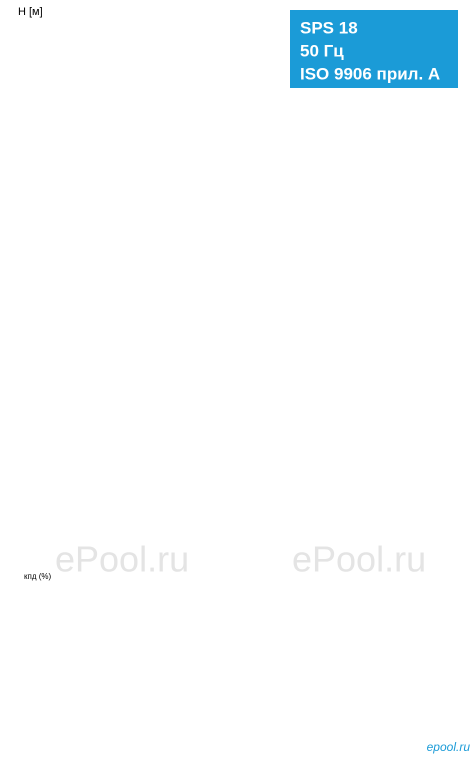 This screenshot has width=475, height=758. I want to click on y-axis-label: H [м], so click(30, 12).